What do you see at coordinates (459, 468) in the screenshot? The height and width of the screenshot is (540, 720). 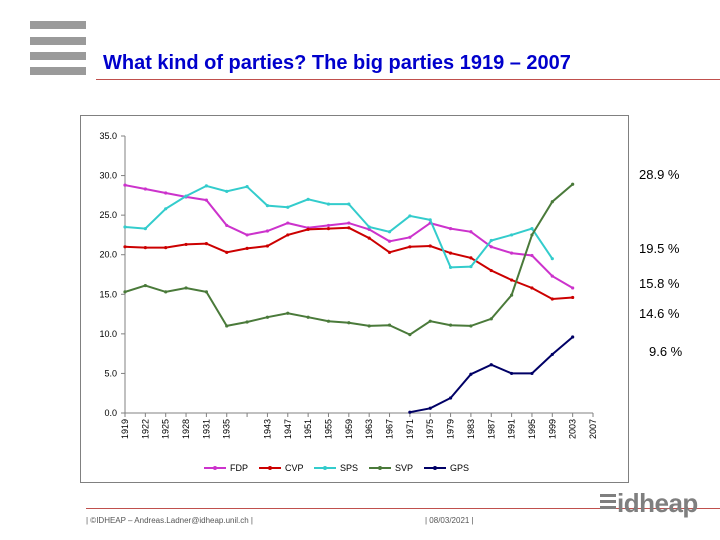 I see `legend-label-gps: GPS` at bounding box center [459, 468].